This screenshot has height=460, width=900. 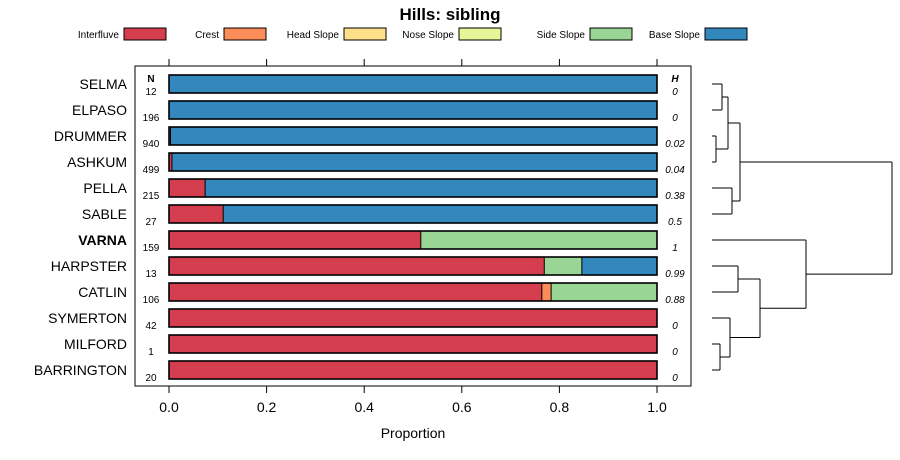 What do you see at coordinates (99, 110) in the screenshot?
I see `soil-label-elpaso: ELPASO` at bounding box center [99, 110].